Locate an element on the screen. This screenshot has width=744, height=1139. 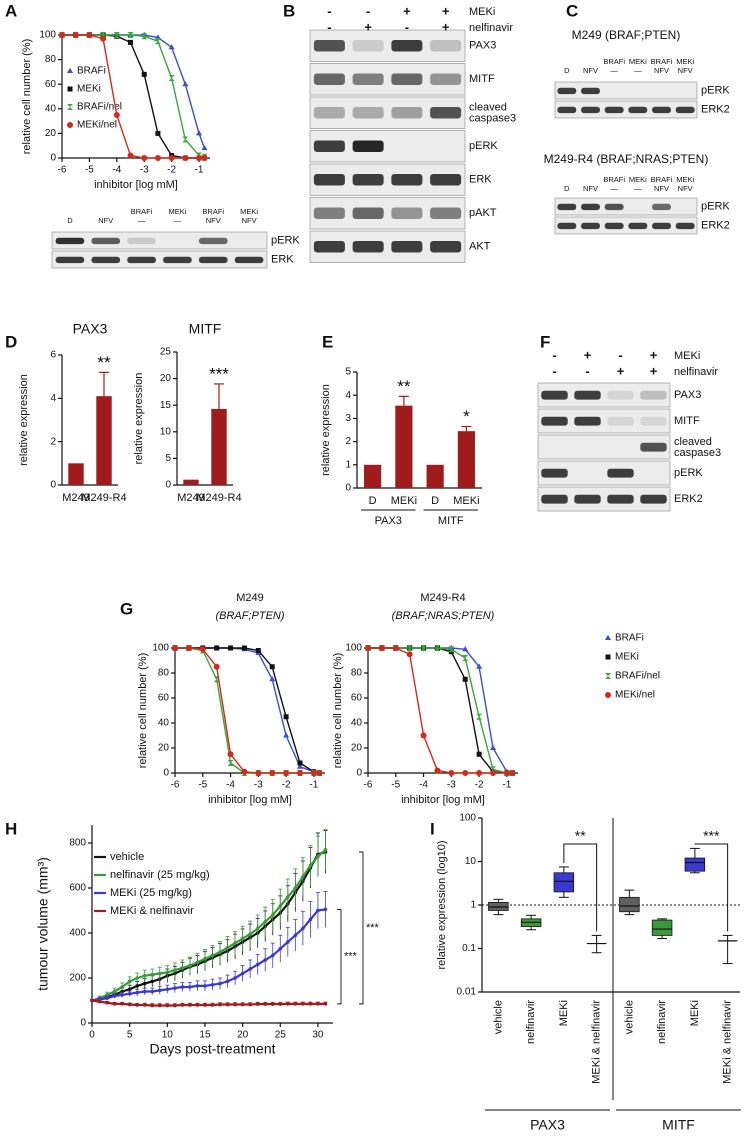
band-label: cleaved is located at coordinates (693, 442).